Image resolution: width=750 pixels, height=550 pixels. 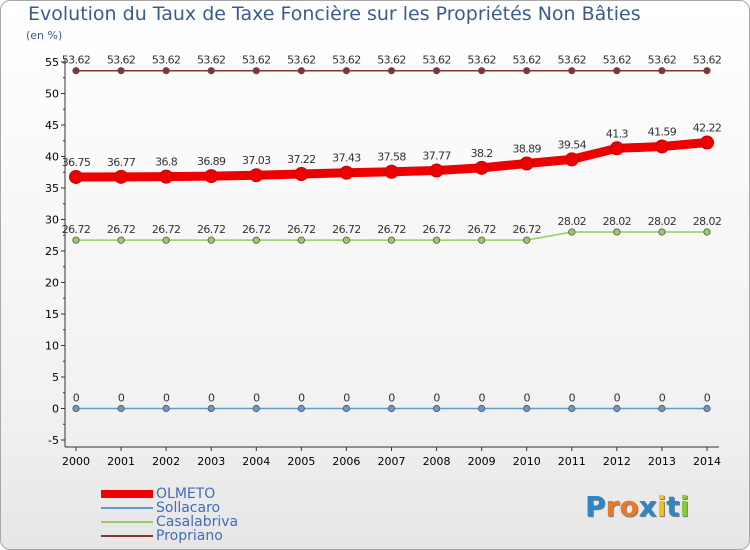 I want to click on data-label-olmeto: 37.43, so click(x=346, y=158).